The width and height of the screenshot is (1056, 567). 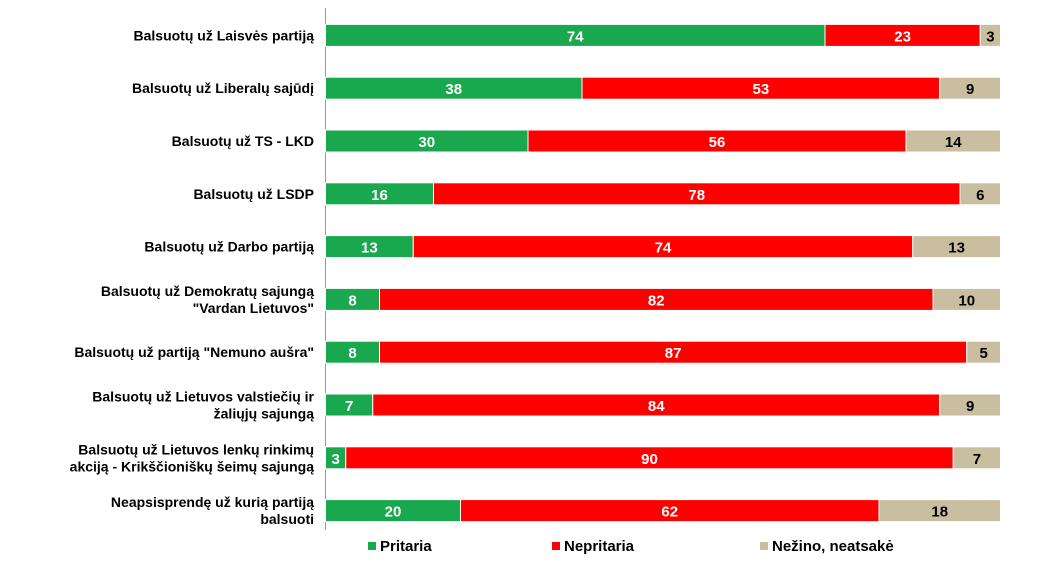 I want to click on value-label: 18, so click(x=939, y=512).